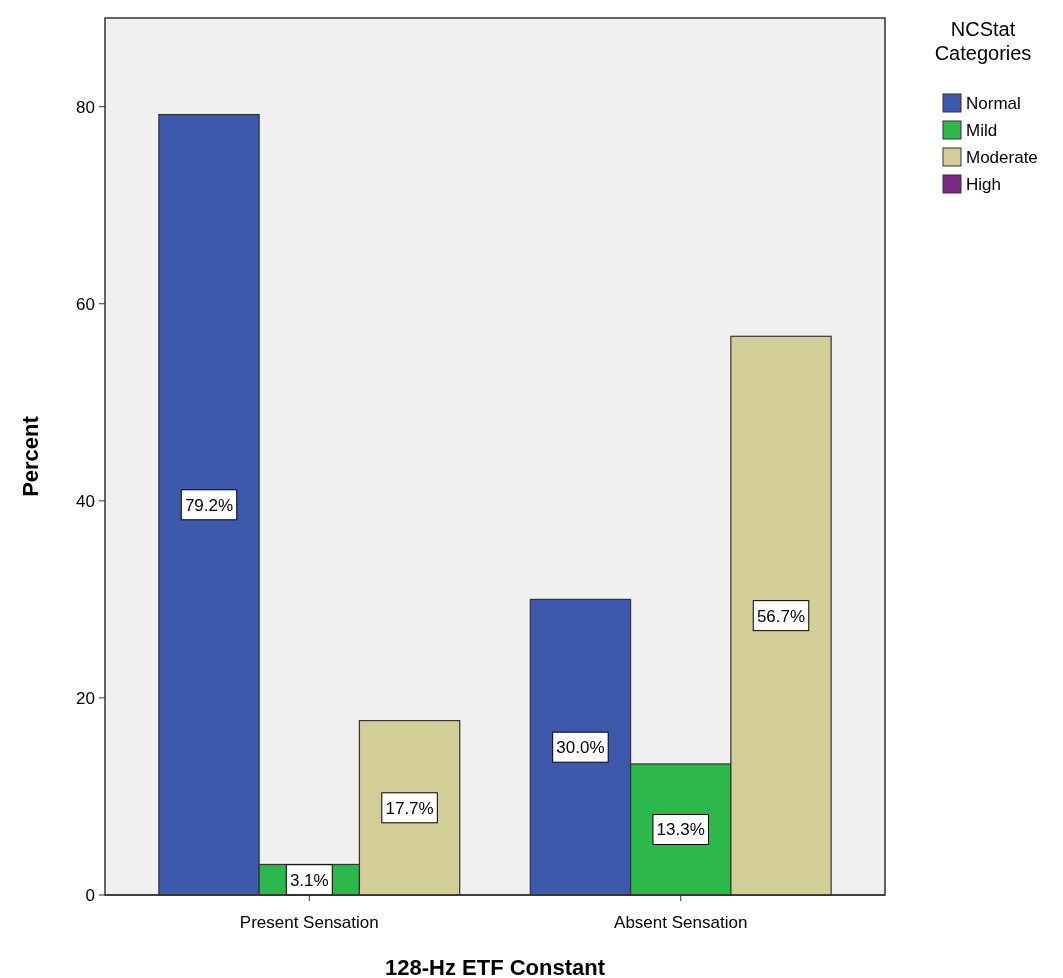 Image resolution: width=1063 pixels, height=978 pixels. What do you see at coordinates (30, 456) in the screenshot?
I see `y-axis-title: Percent` at bounding box center [30, 456].